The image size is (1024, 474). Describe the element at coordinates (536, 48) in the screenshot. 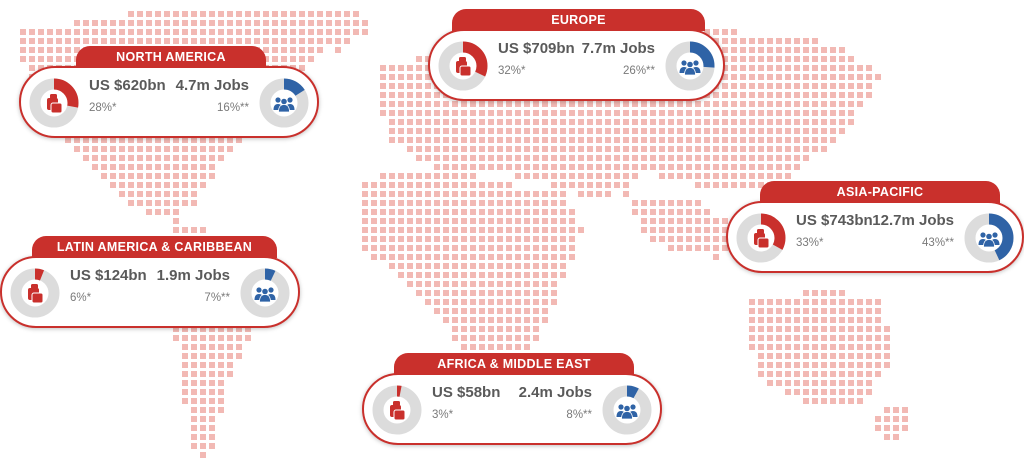

I see `gdp-value: US $709bn` at that location.